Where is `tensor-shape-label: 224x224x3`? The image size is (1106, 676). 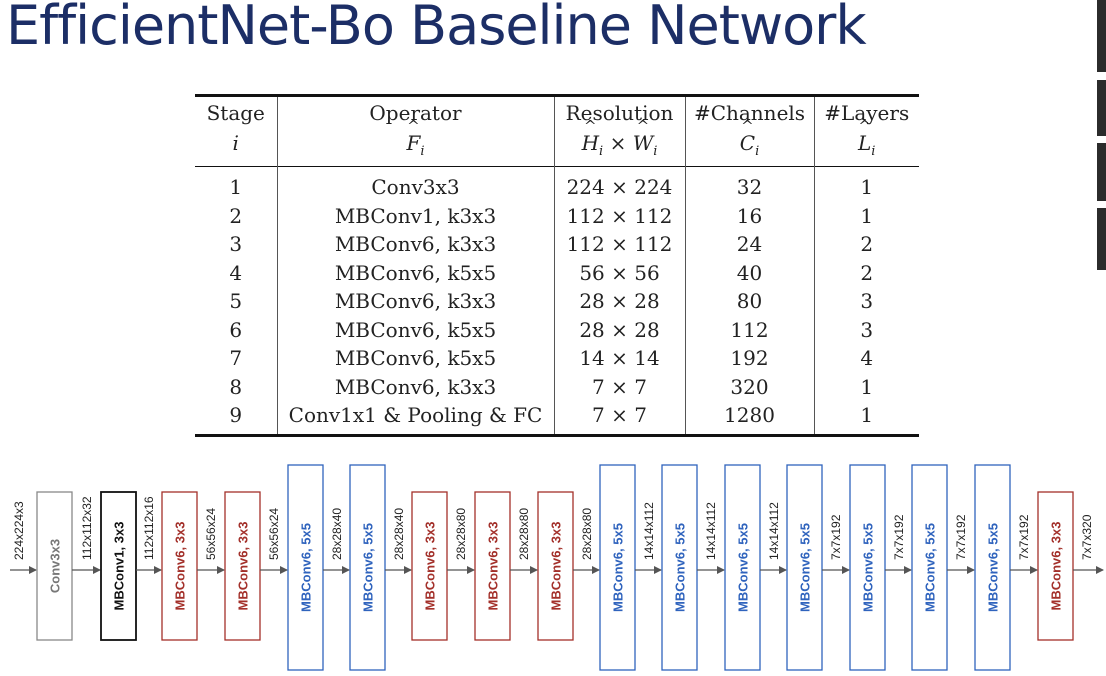
tensor-shape-label: 224x224x3 is located at coordinates (19, 530).